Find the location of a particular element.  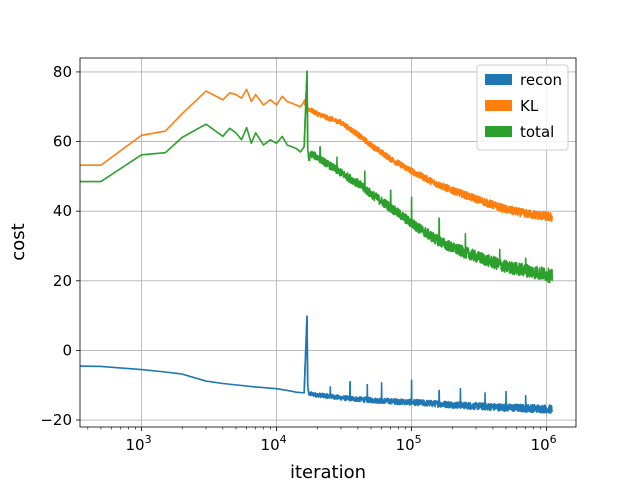

y-tick-label: −20 is located at coordinates (56, 420).